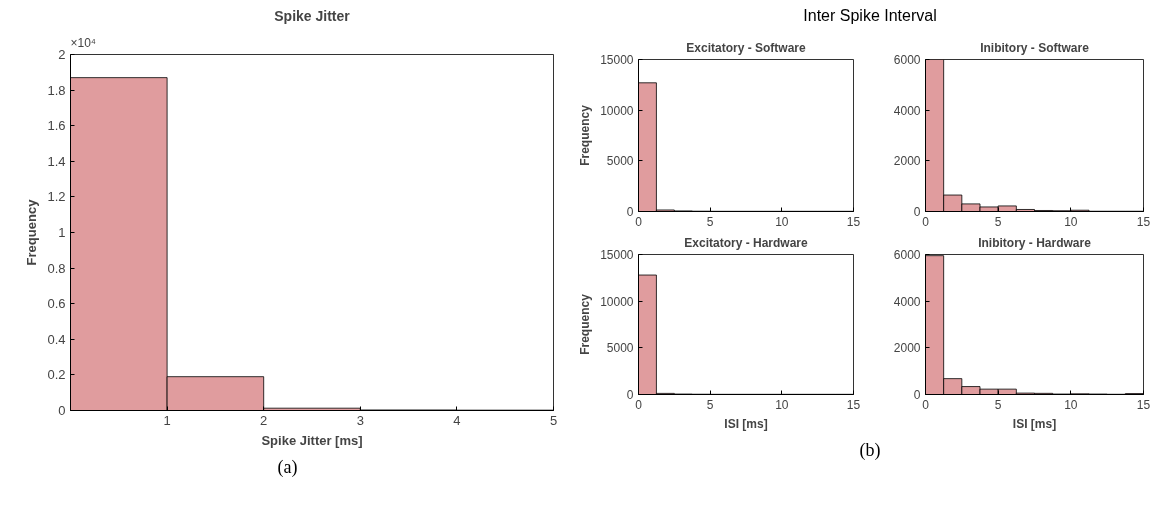 The image size is (1173, 529). What do you see at coordinates (83, 42) in the screenshot?
I see `text: ×10⁴` at bounding box center [83, 42].